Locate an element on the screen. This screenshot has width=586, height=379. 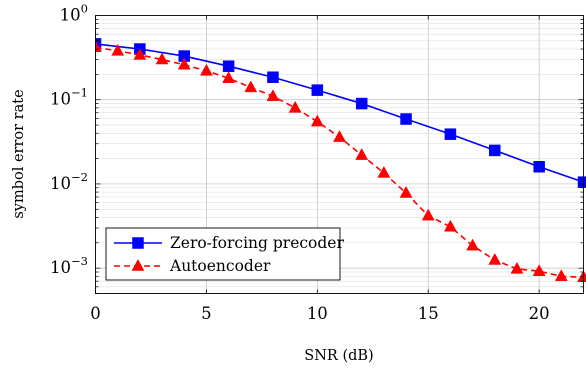
y-axis-label: symbol error rate is located at coordinates (19, 153).